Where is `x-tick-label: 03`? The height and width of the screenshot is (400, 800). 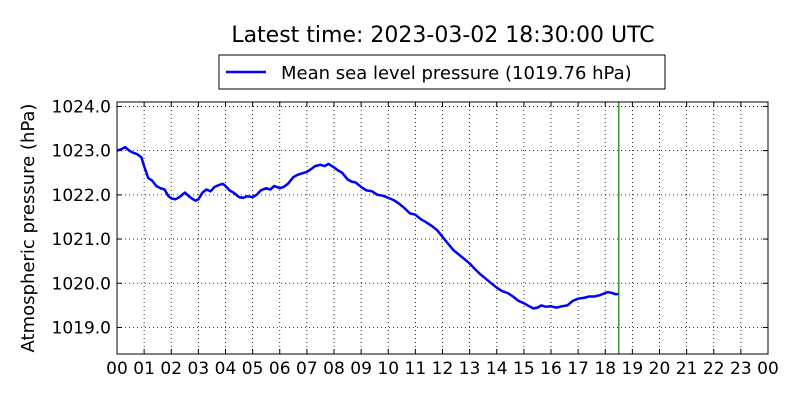
x-tick-label: 03 is located at coordinates (199, 369).